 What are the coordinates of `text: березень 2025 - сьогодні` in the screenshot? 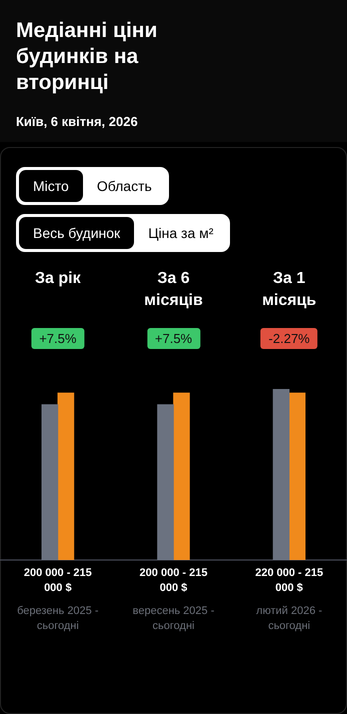 It's located at (58, 619).